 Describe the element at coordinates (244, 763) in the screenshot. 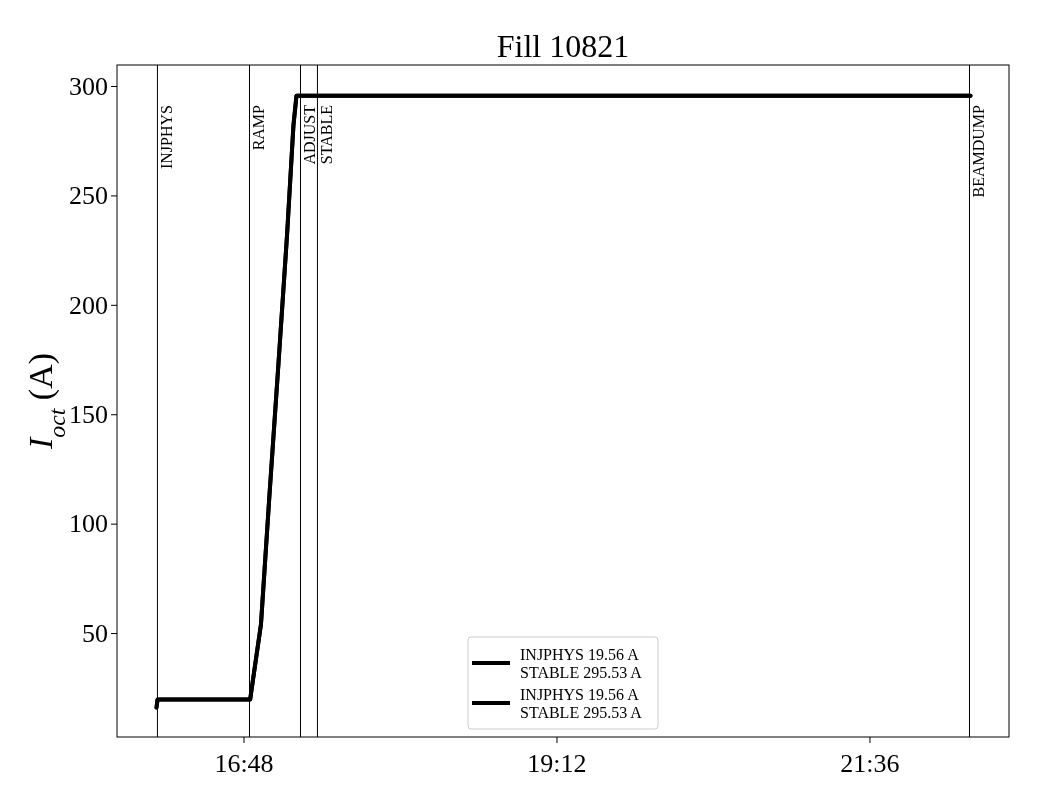

I see `x-tick-label: 16:48` at that location.